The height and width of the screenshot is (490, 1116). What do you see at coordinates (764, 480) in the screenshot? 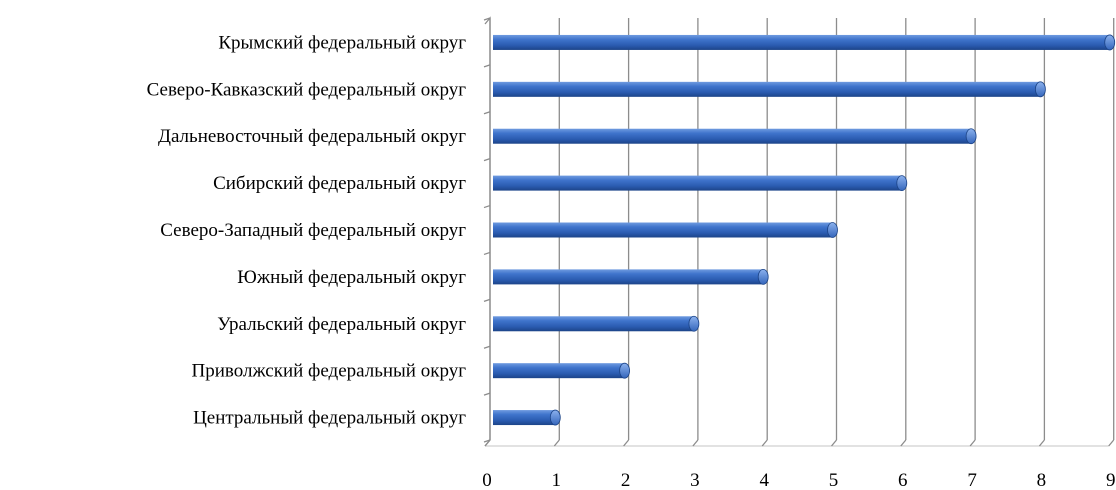
I see `x-tick-label: 4` at bounding box center [764, 480].